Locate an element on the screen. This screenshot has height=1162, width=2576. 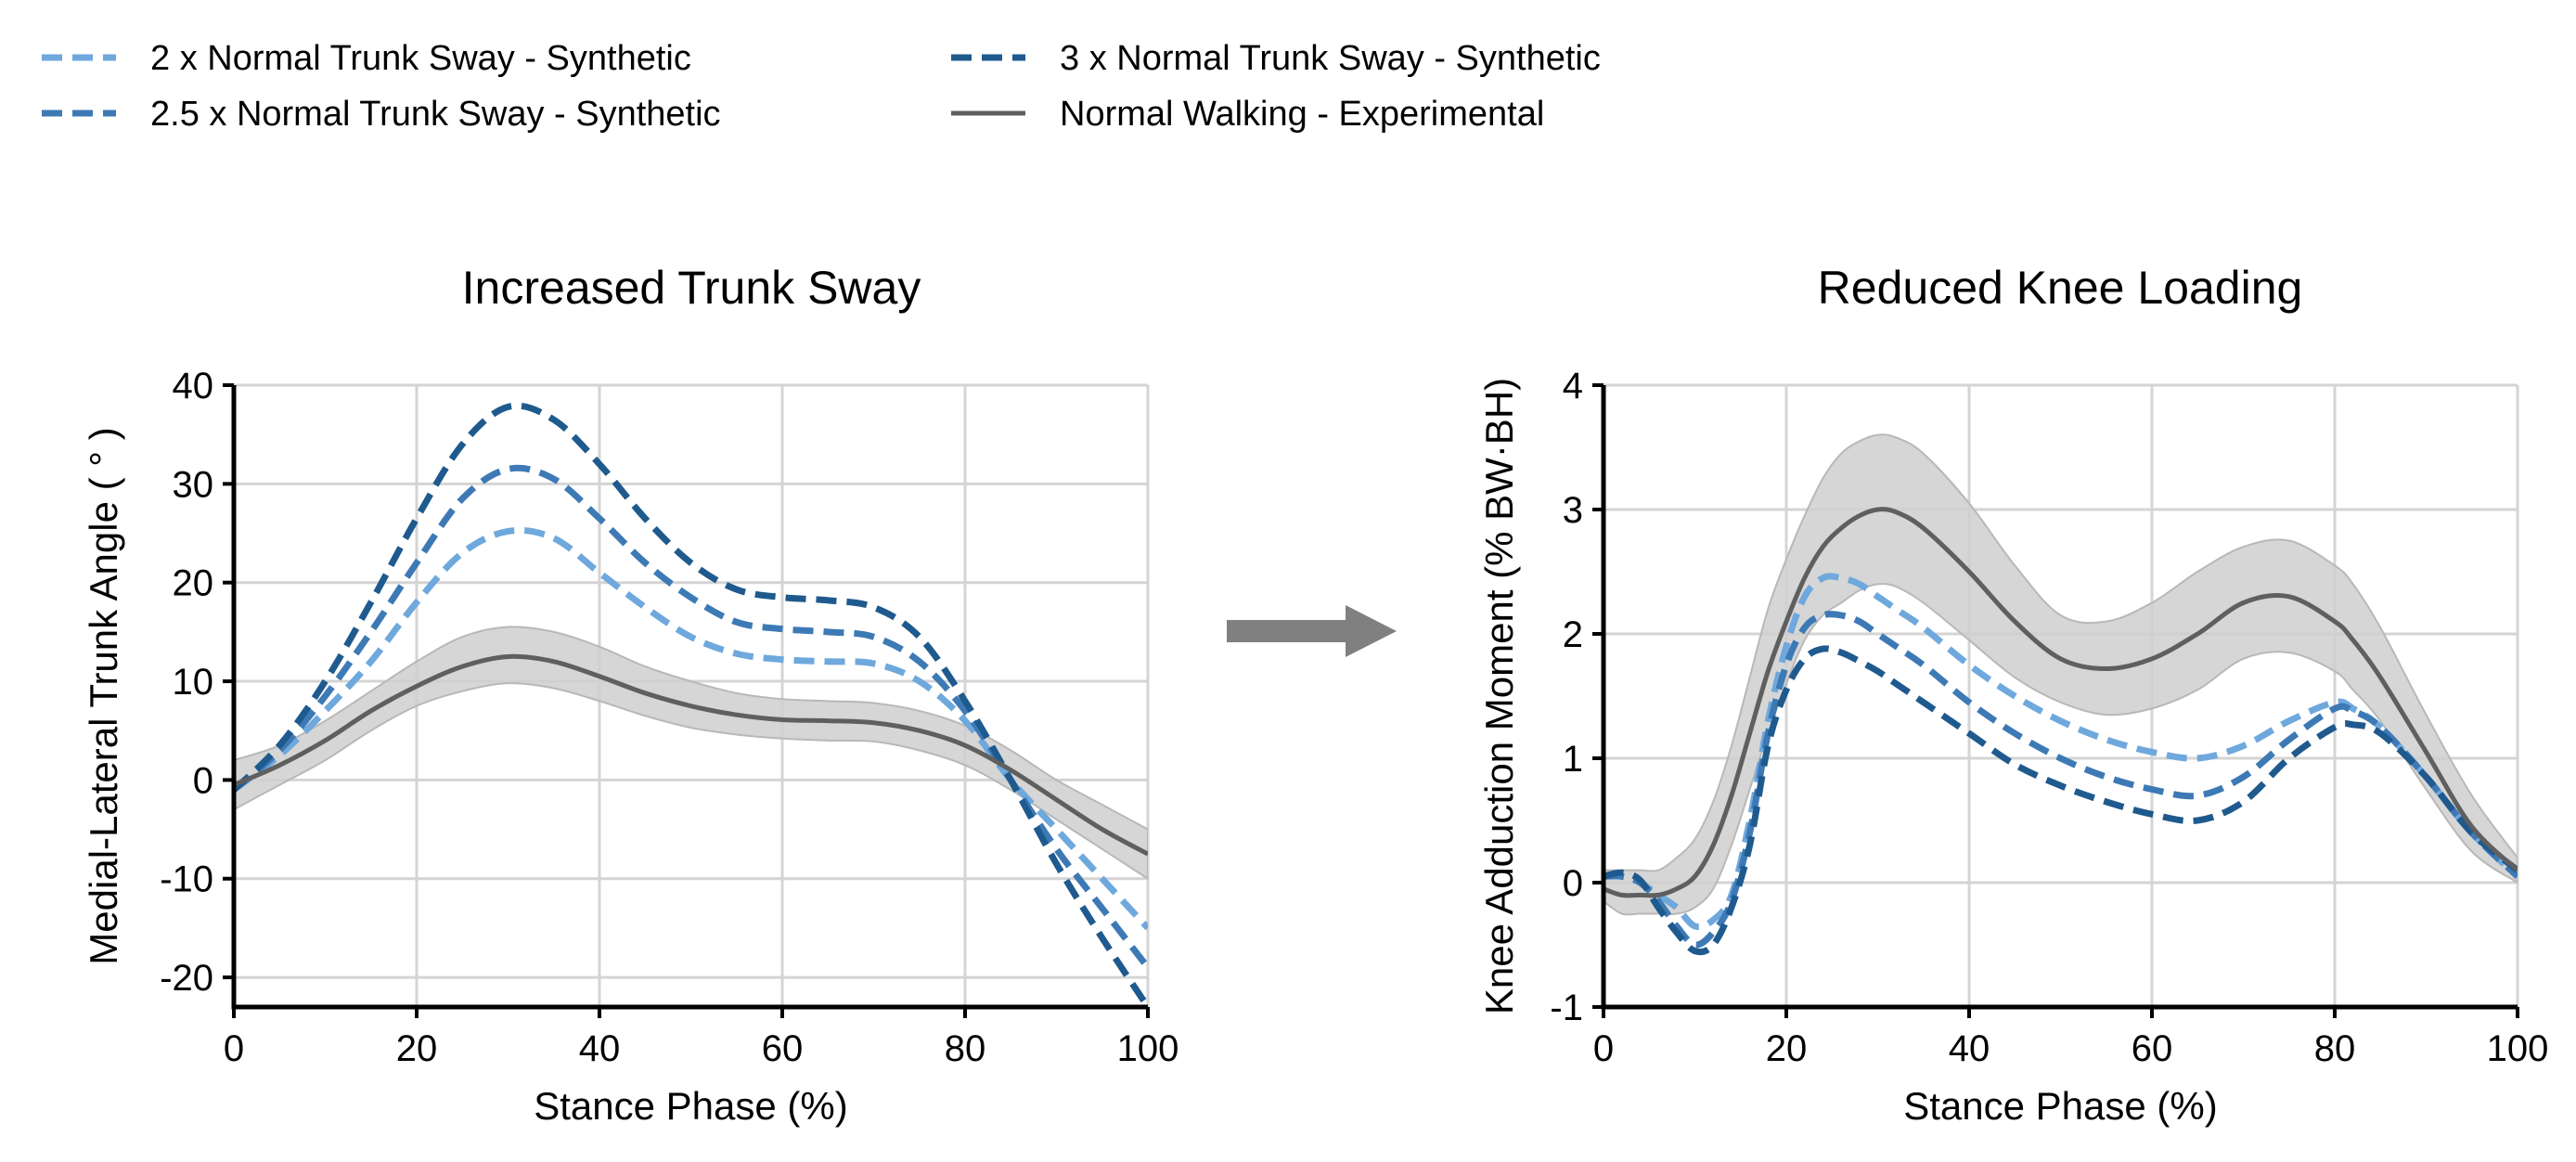
legend-label-sway-2-5x: 2.5 x Normal Trunk Sway - Synthetic is located at coordinates (435, 114).